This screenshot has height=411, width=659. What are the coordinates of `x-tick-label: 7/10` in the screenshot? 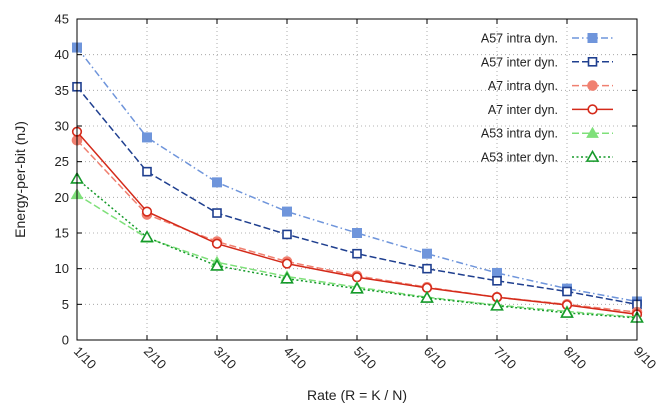 It's located at (505, 358).